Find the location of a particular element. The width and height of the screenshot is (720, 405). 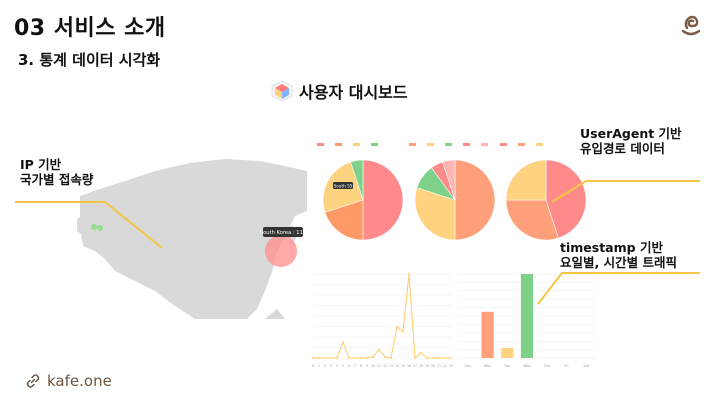

callout-timestamp: timestamp 기반 요일별, 시간별 트래픽 is located at coordinates (618, 255).